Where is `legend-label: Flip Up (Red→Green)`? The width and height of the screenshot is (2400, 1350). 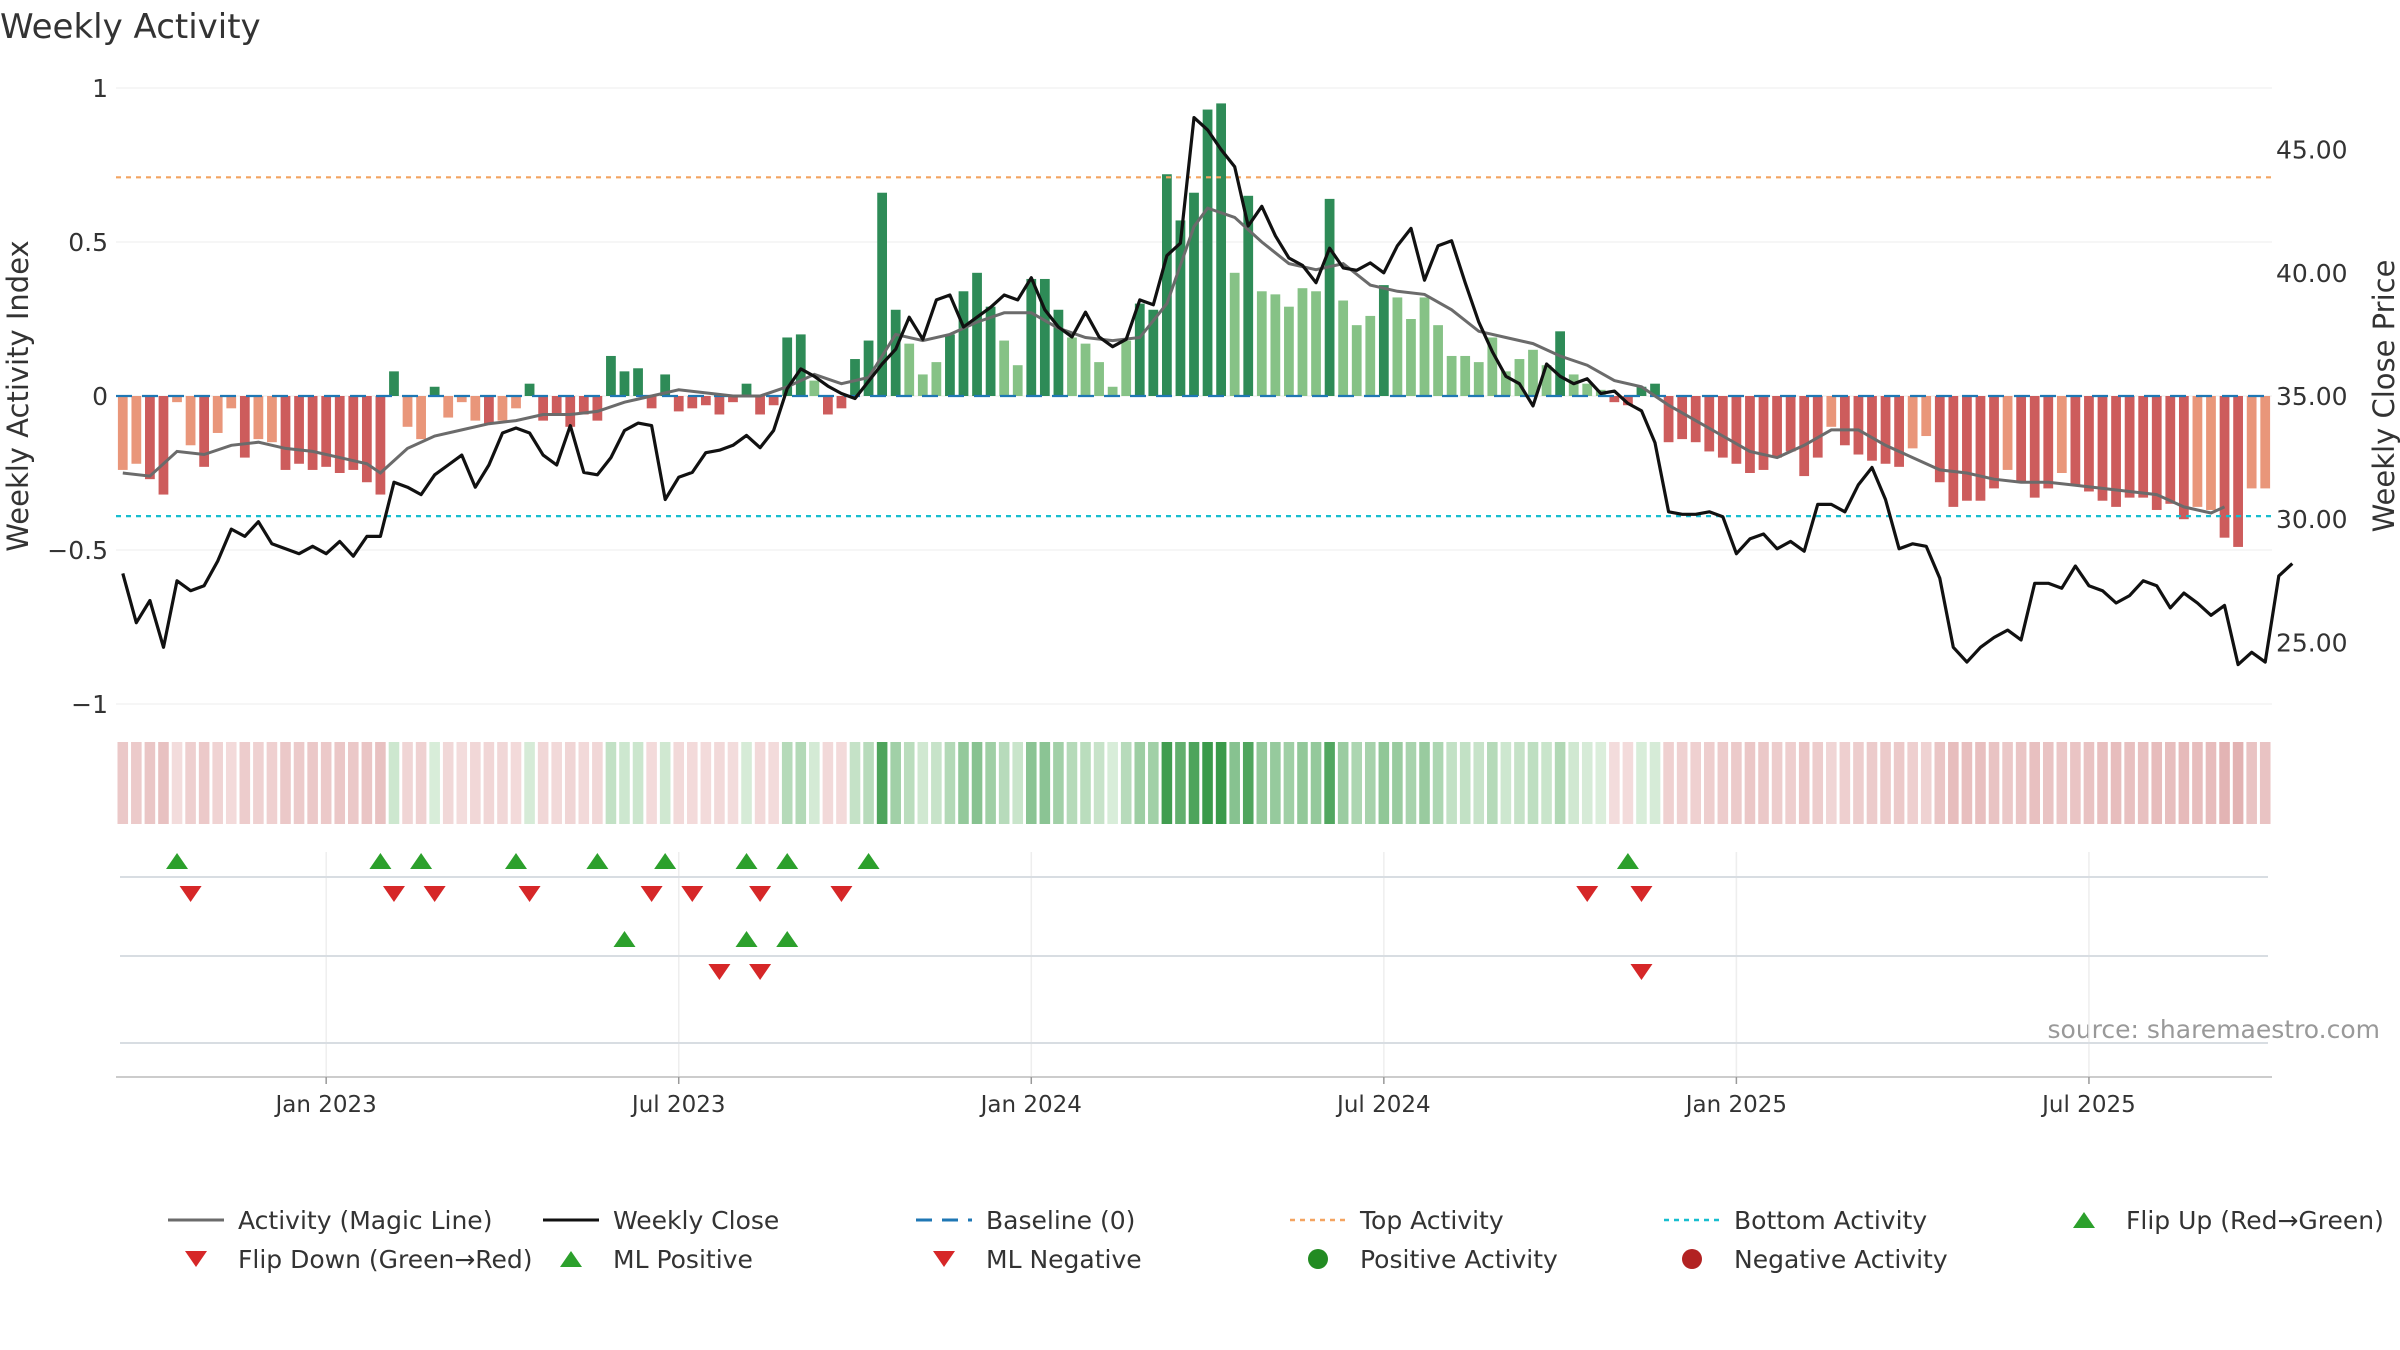 legend-label: Flip Up (Red→Green) is located at coordinates (2255, 1220).